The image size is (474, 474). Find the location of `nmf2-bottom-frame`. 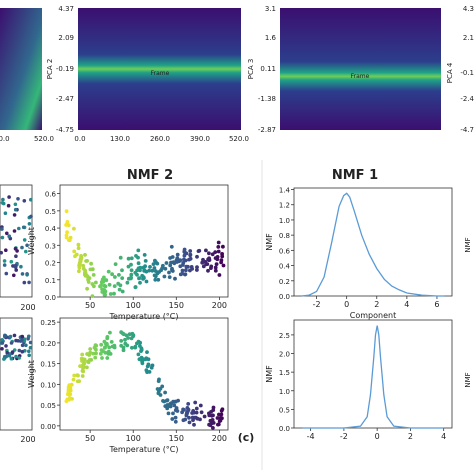

nmf2-bottom-frame is located at coordinates (144, 374).